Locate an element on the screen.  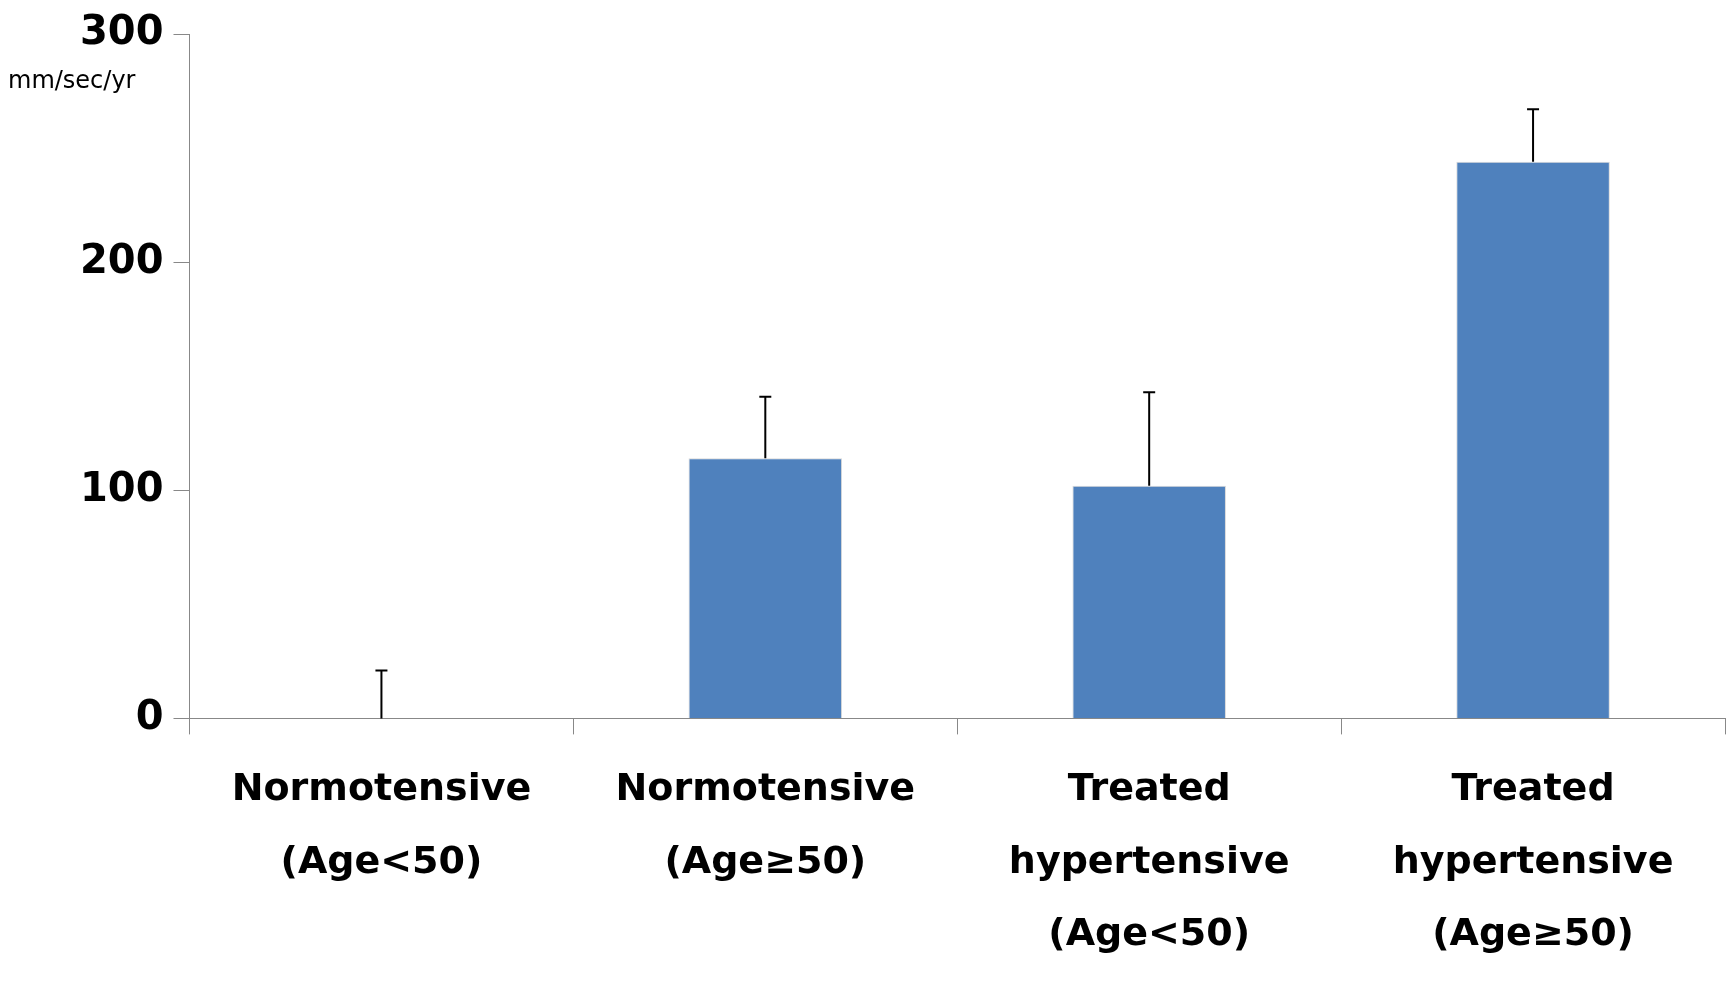
y-tick-label: 100 is located at coordinates (122, 486).